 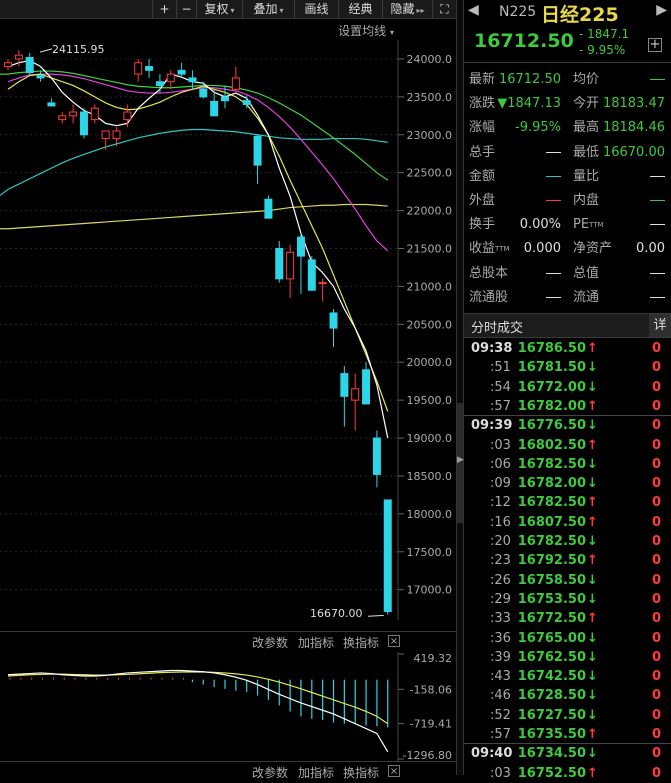 I want to click on macd-plot: 419.32 -158.06 -719.41 -1296.80, so click(x=228, y=706).